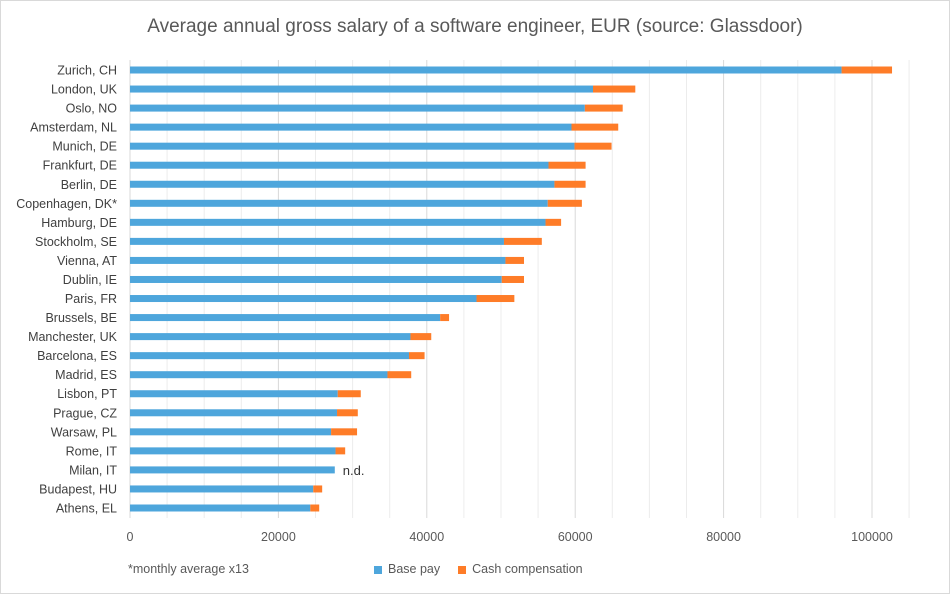  I want to click on category-label: Warsaw, PL, so click(84, 432).